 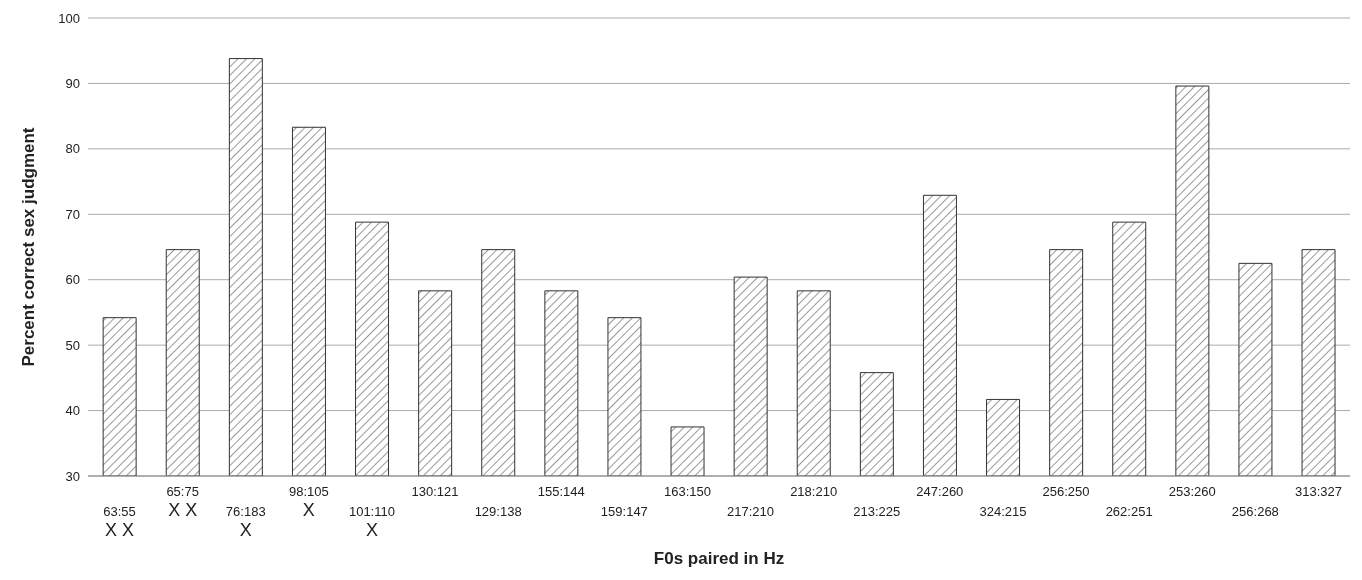 I want to click on x-tick-label: 256:250, so click(x=1066, y=491).